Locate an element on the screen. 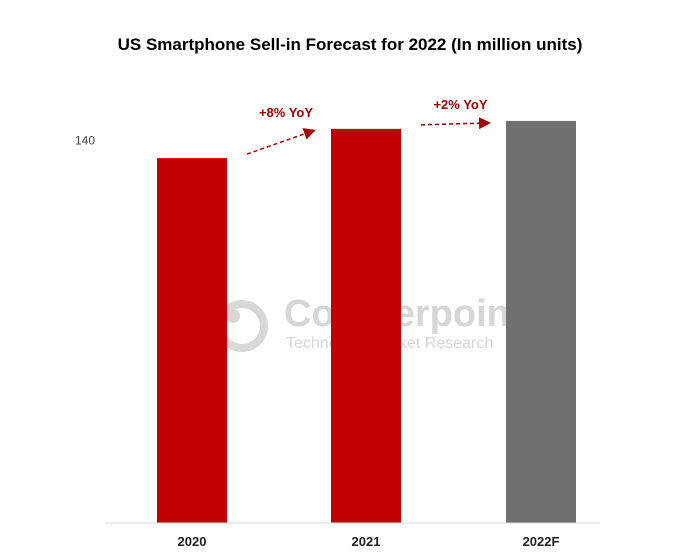  watermark-brand: Counterpoint is located at coordinates (403, 314).